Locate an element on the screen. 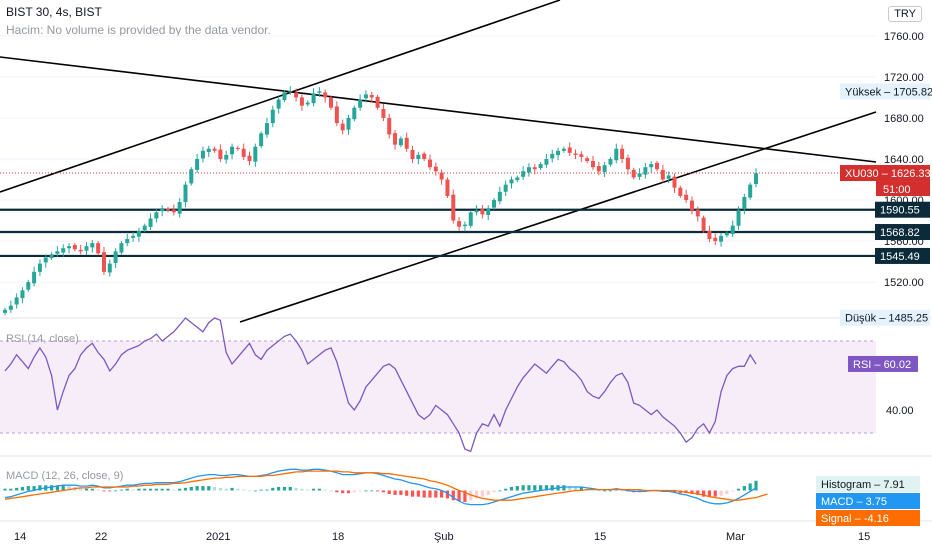 This screenshot has height=550, width=932. price-axis-tick: 1680.00 is located at coordinates (904, 119).